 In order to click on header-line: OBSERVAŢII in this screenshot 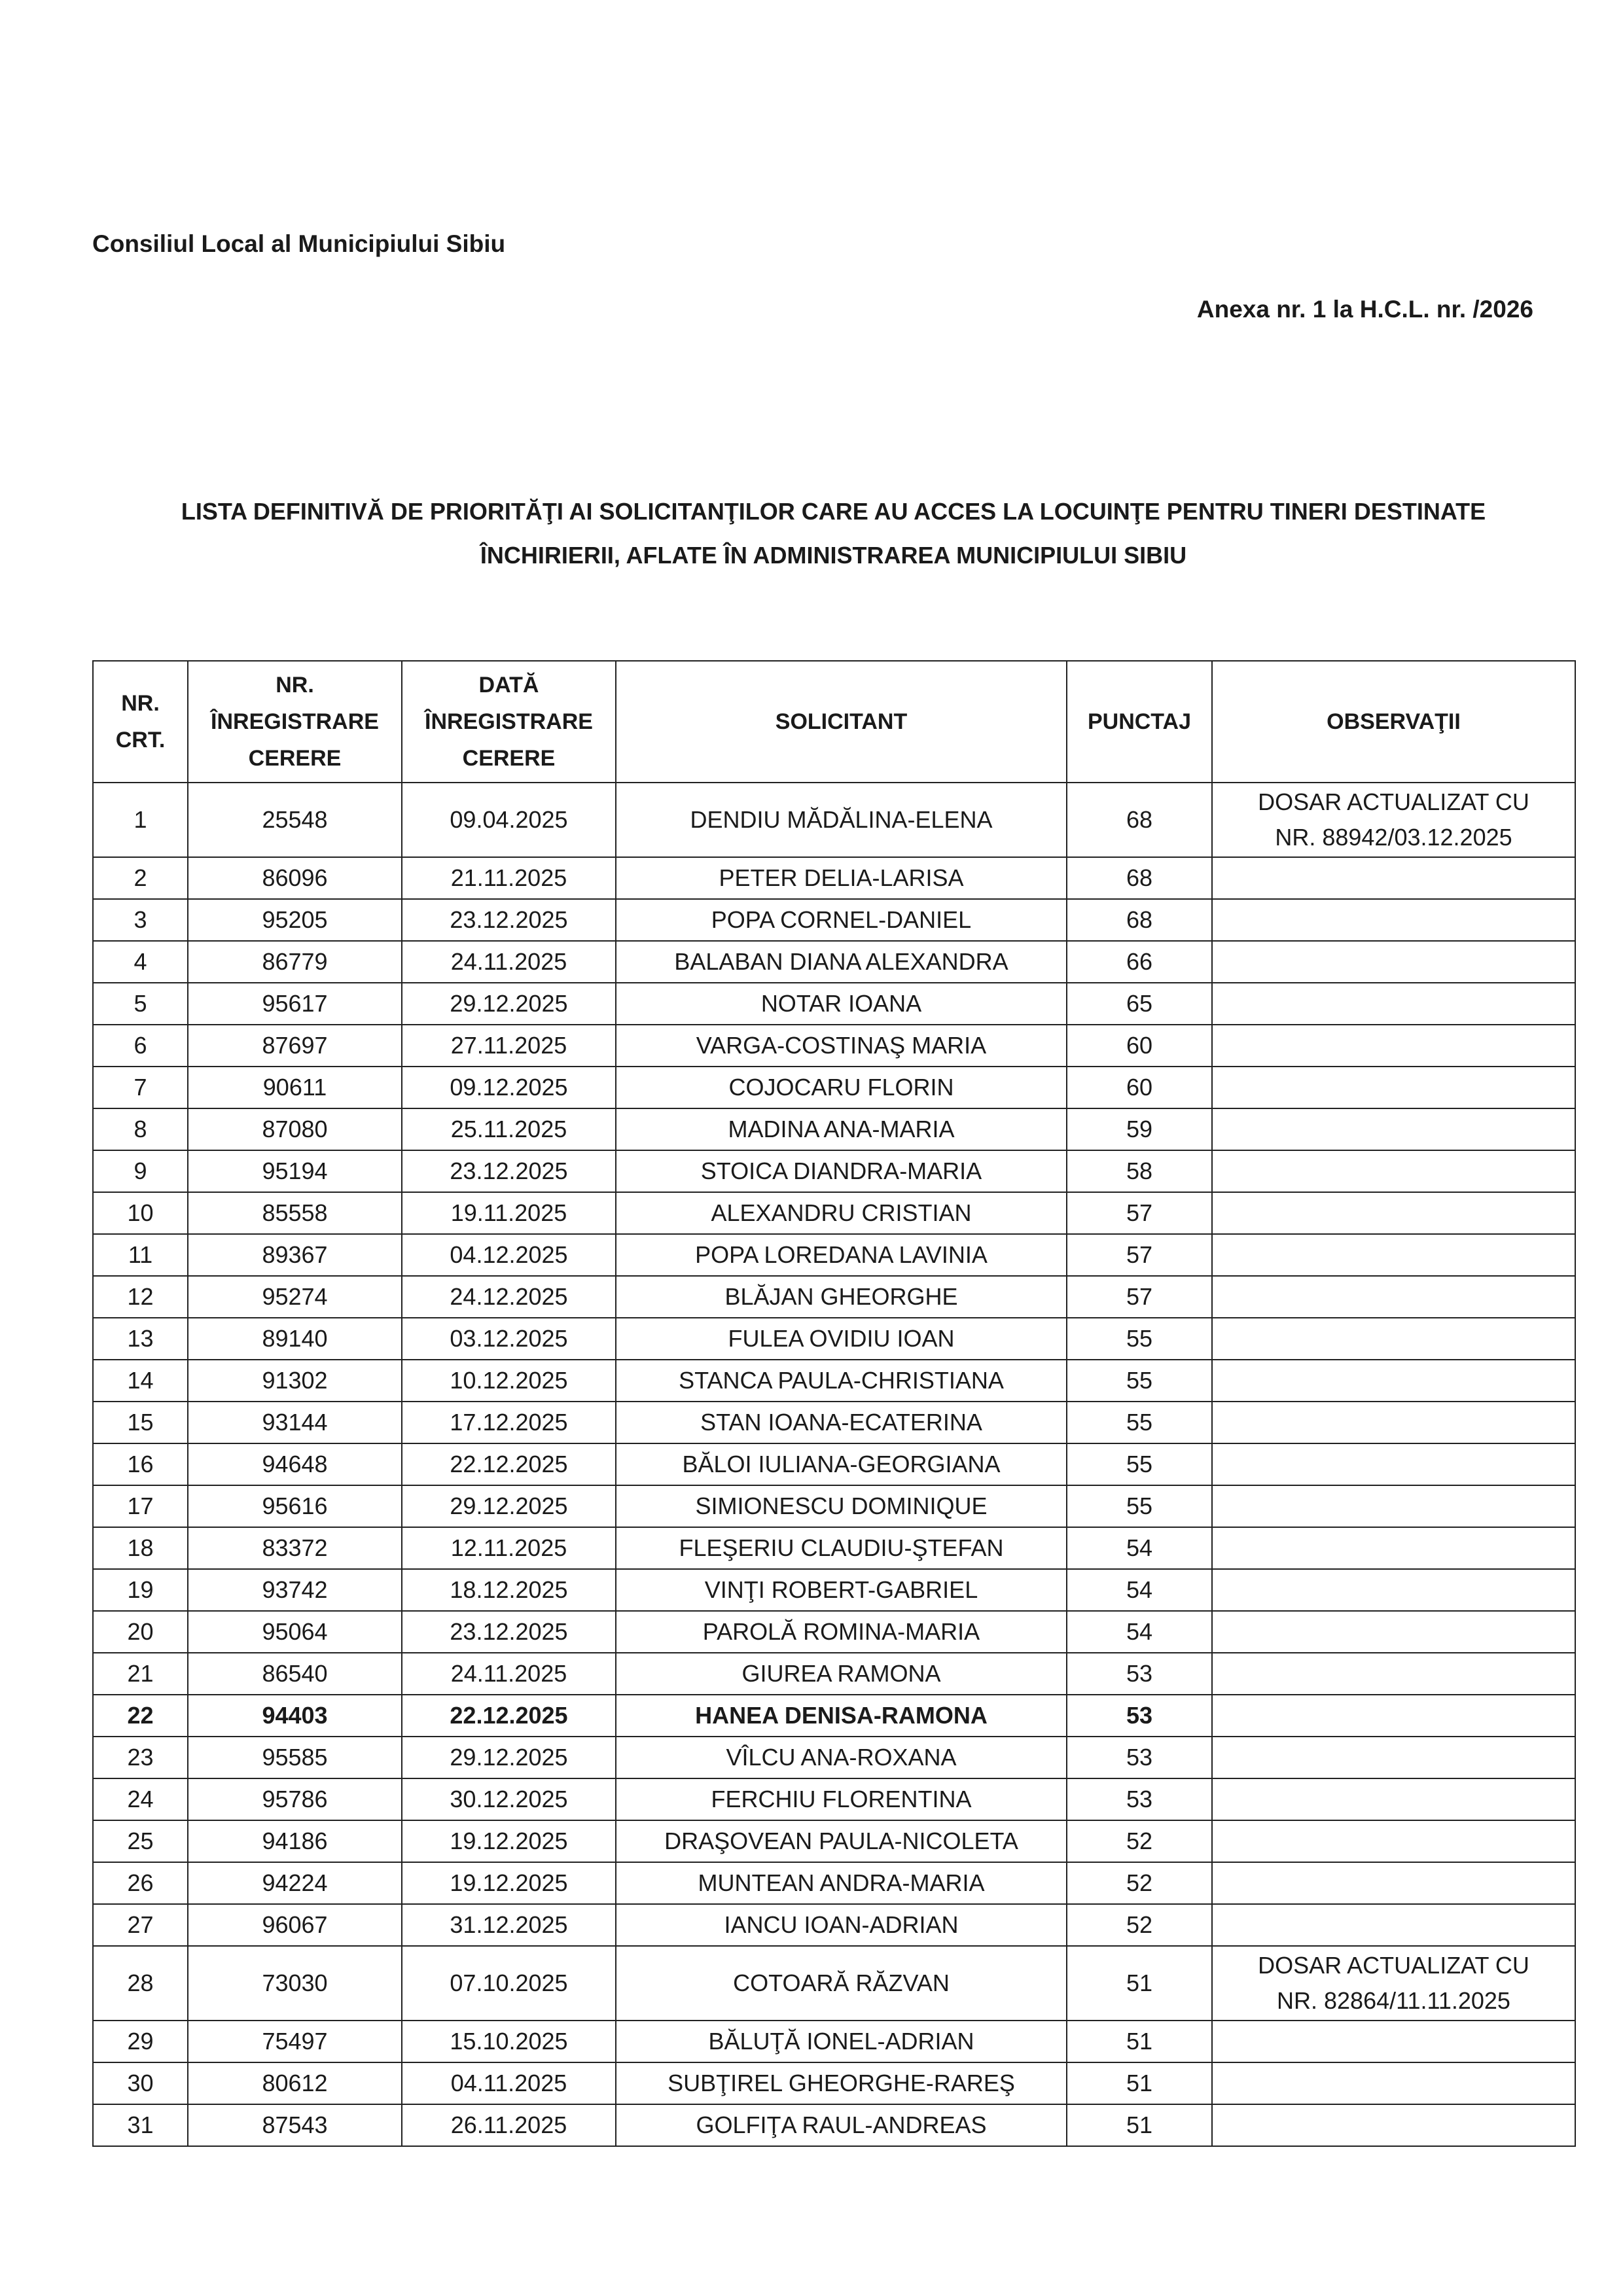, I will do `click(1394, 721)`.